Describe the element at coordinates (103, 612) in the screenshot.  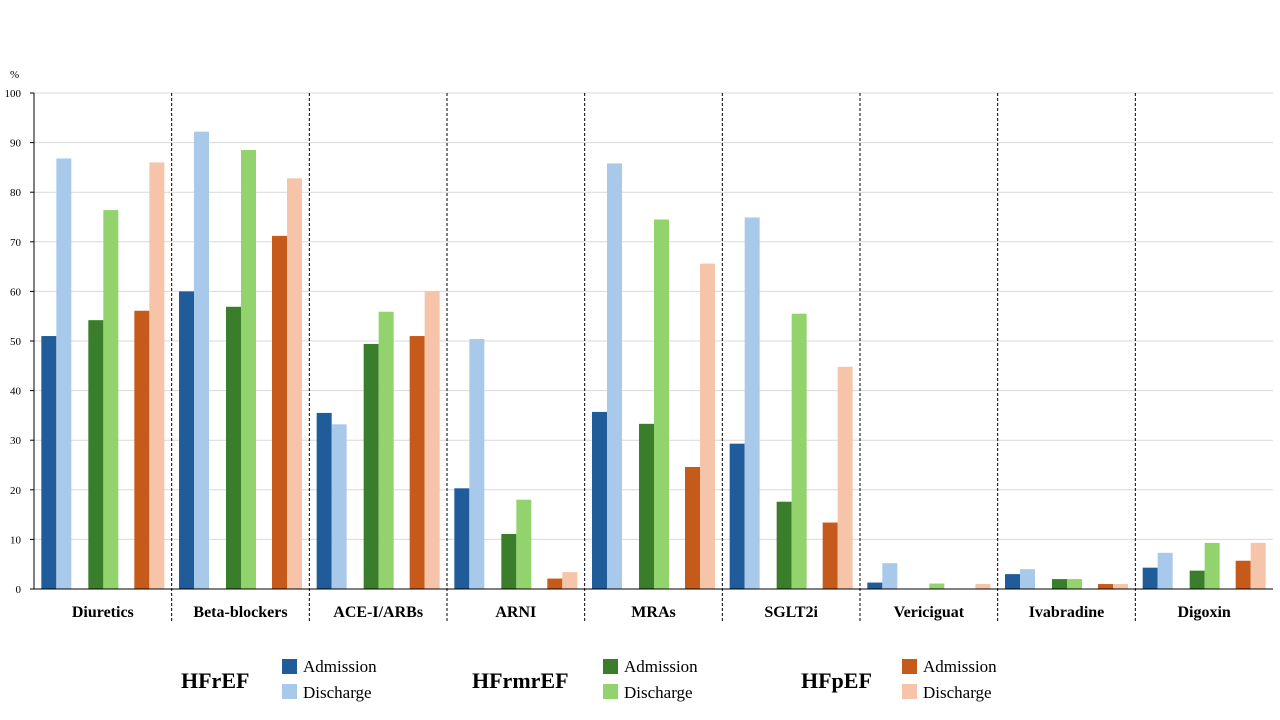
I see `category-label: Diuretics` at that location.